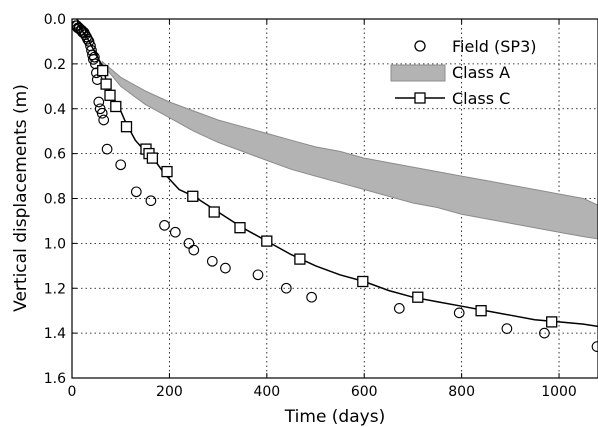 The height and width of the screenshot is (427, 598). I want to click on legend-marker-class-c, so click(420, 98).